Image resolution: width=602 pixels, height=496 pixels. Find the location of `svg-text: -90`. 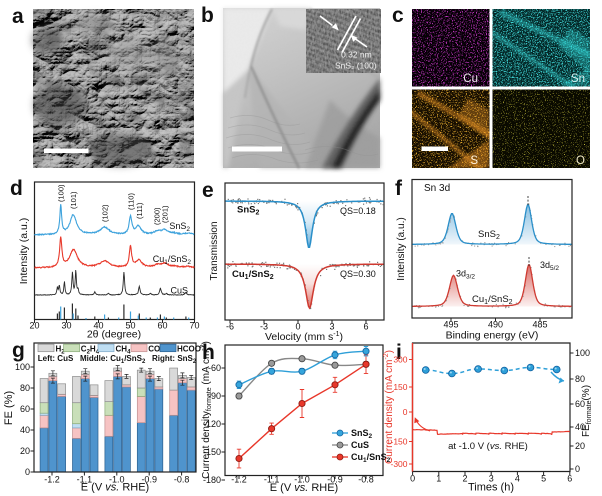

svg-text: -90 is located at coordinates (214, 396).